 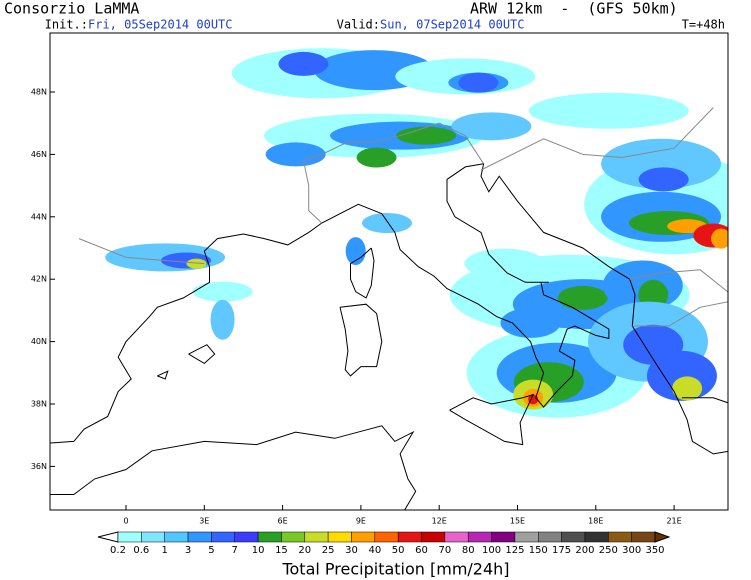 What do you see at coordinates (211, 550) in the screenshot?
I see `colorbar-label: 5` at bounding box center [211, 550].